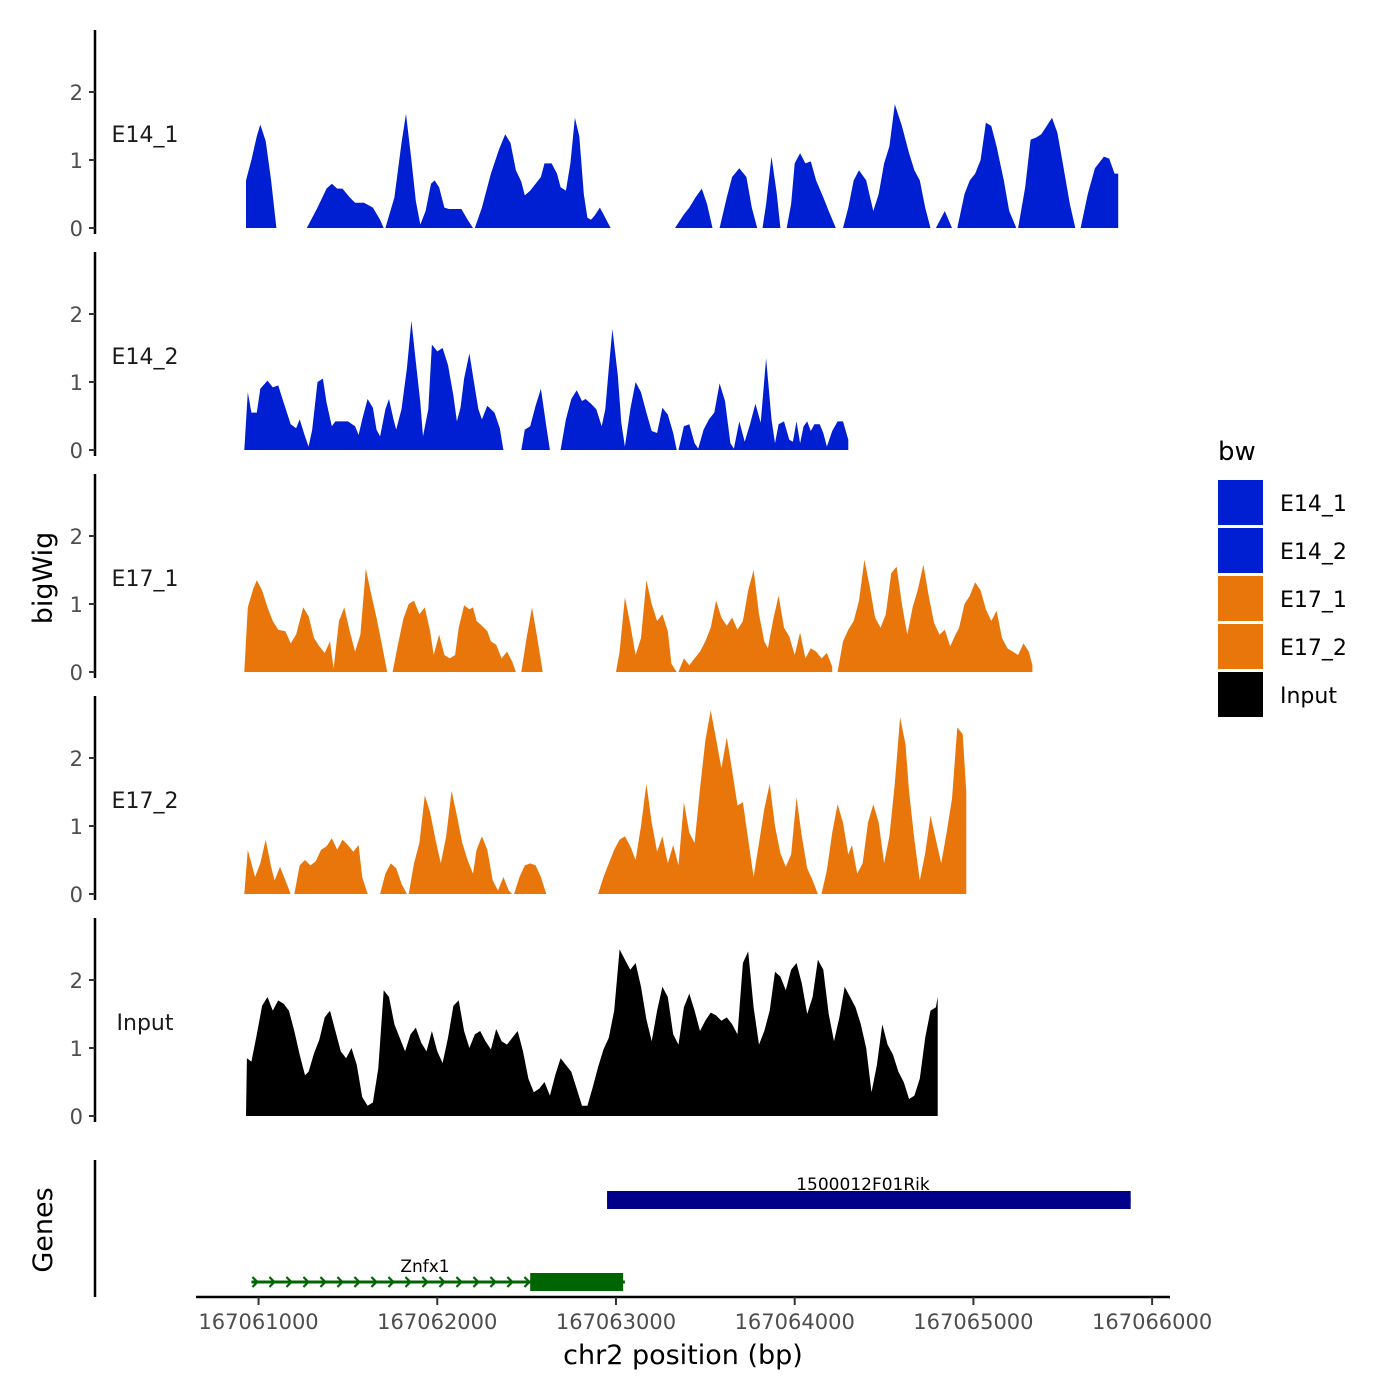 The image size is (1400, 1400). I want to click on track-E14_1: 0 1 2 E14_1, so click(594, 135).